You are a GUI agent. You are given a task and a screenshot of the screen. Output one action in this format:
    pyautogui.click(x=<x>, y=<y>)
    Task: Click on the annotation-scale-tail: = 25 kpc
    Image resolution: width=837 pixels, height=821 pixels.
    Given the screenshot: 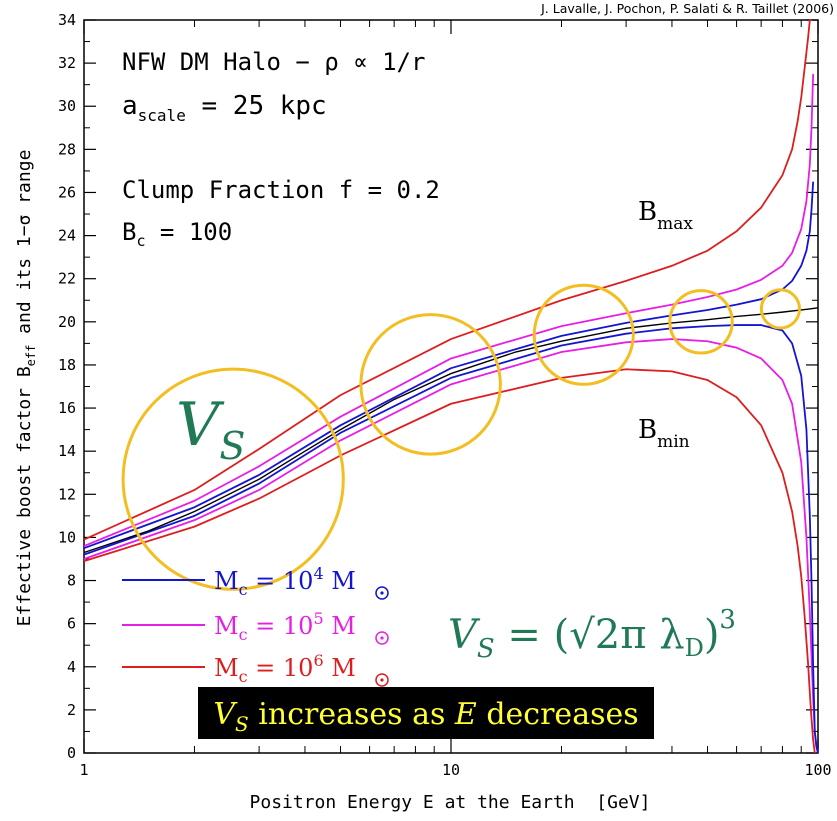 What is the action you would take?
    pyautogui.click(x=256, y=106)
    